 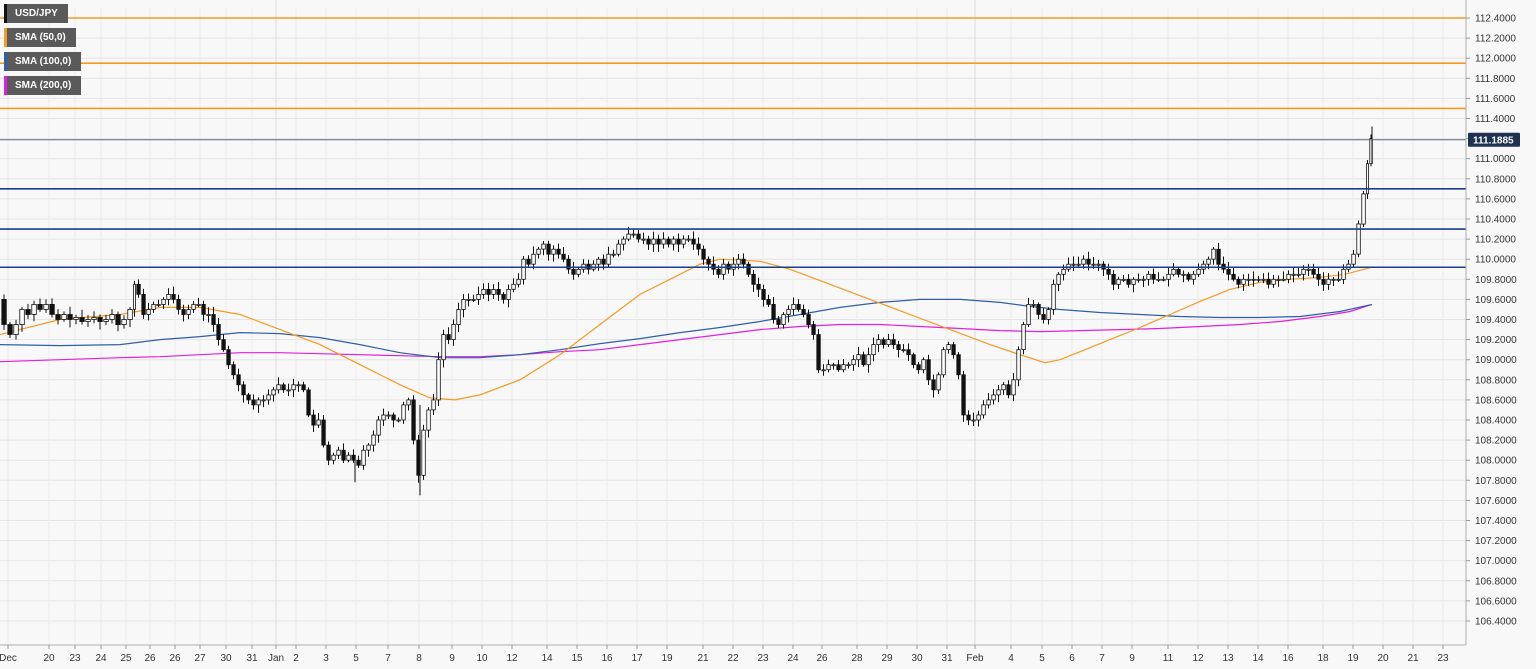 What do you see at coordinates (252, 658) in the screenshot?
I see `x-tick-label: 31` at bounding box center [252, 658].